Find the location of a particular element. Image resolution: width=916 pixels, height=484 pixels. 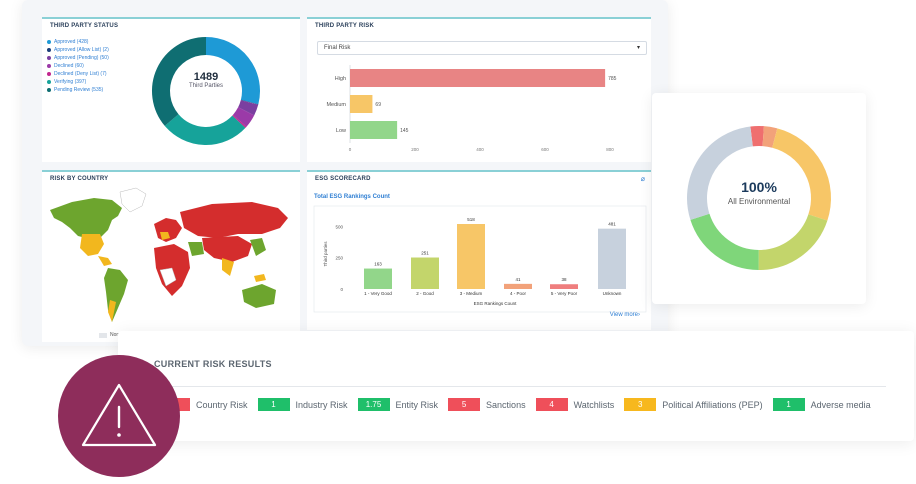

risk-score-badge: 1.75 is located at coordinates (373, 404).